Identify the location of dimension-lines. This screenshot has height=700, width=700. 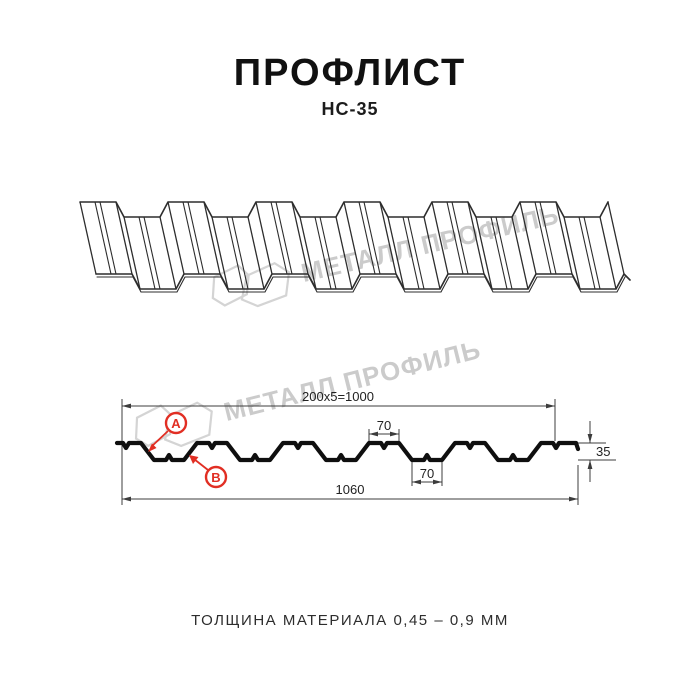
(368, 452).